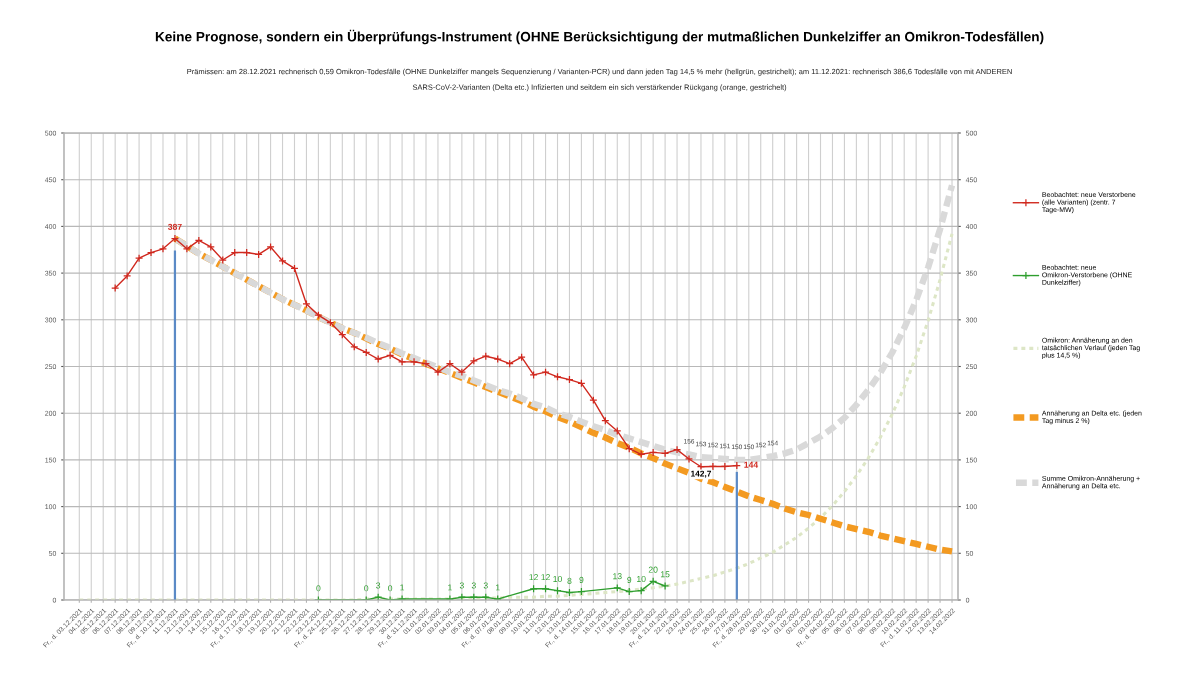 The height and width of the screenshot is (689, 1199). What do you see at coordinates (665, 574) in the screenshot?
I see `data-label: 15` at bounding box center [665, 574].